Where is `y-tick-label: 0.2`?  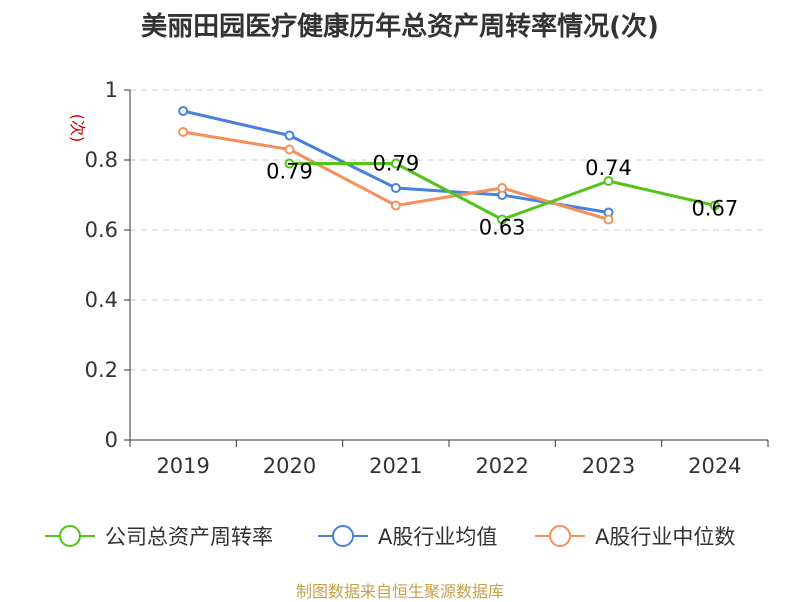
y-tick-label: 0.2 is located at coordinates (101, 370).